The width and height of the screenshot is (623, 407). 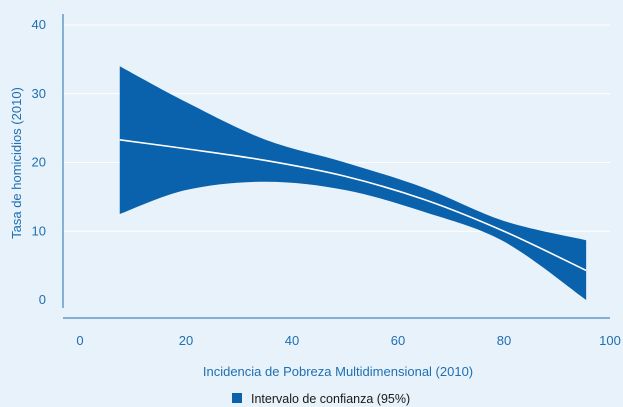 What do you see at coordinates (39, 230) in the screenshot?
I see `y-tick-label-10: 10` at bounding box center [39, 230].